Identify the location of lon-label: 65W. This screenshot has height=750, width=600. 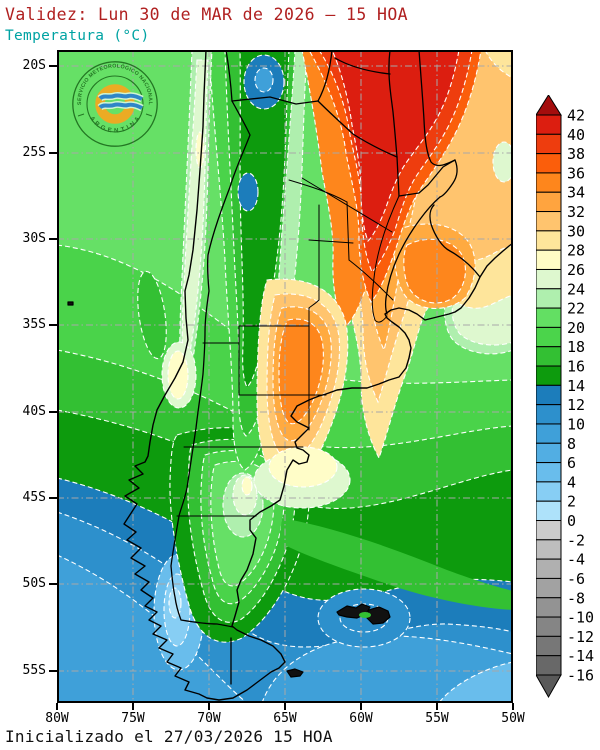
(285, 718).